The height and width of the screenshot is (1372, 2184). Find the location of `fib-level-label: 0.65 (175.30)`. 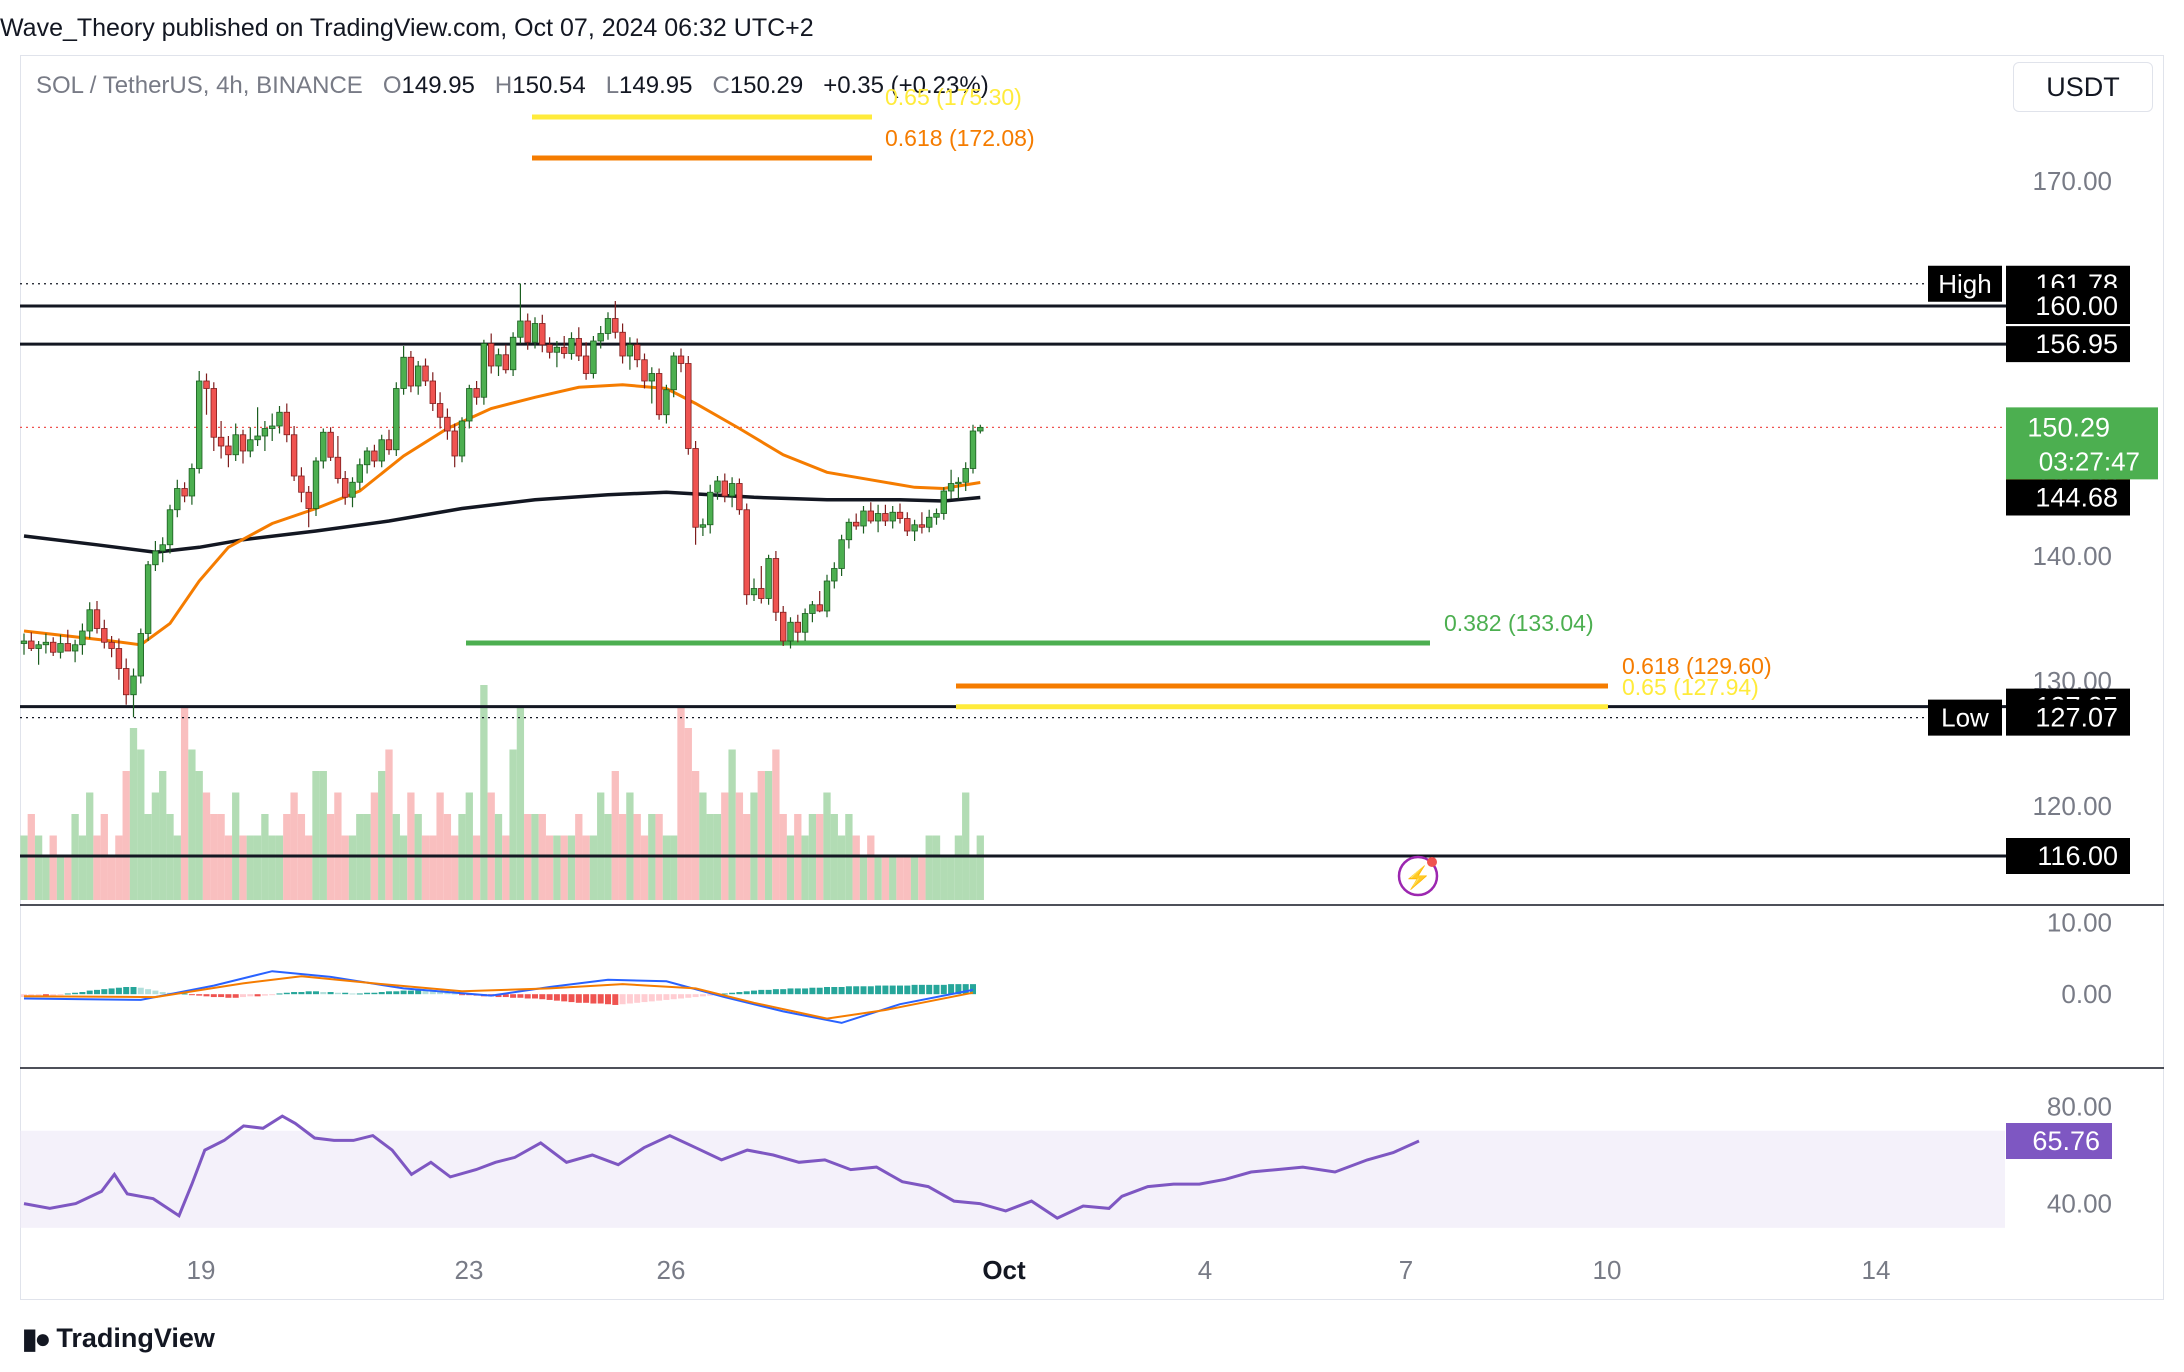

fib-level-label: 0.65 (175.30) is located at coordinates (953, 97).